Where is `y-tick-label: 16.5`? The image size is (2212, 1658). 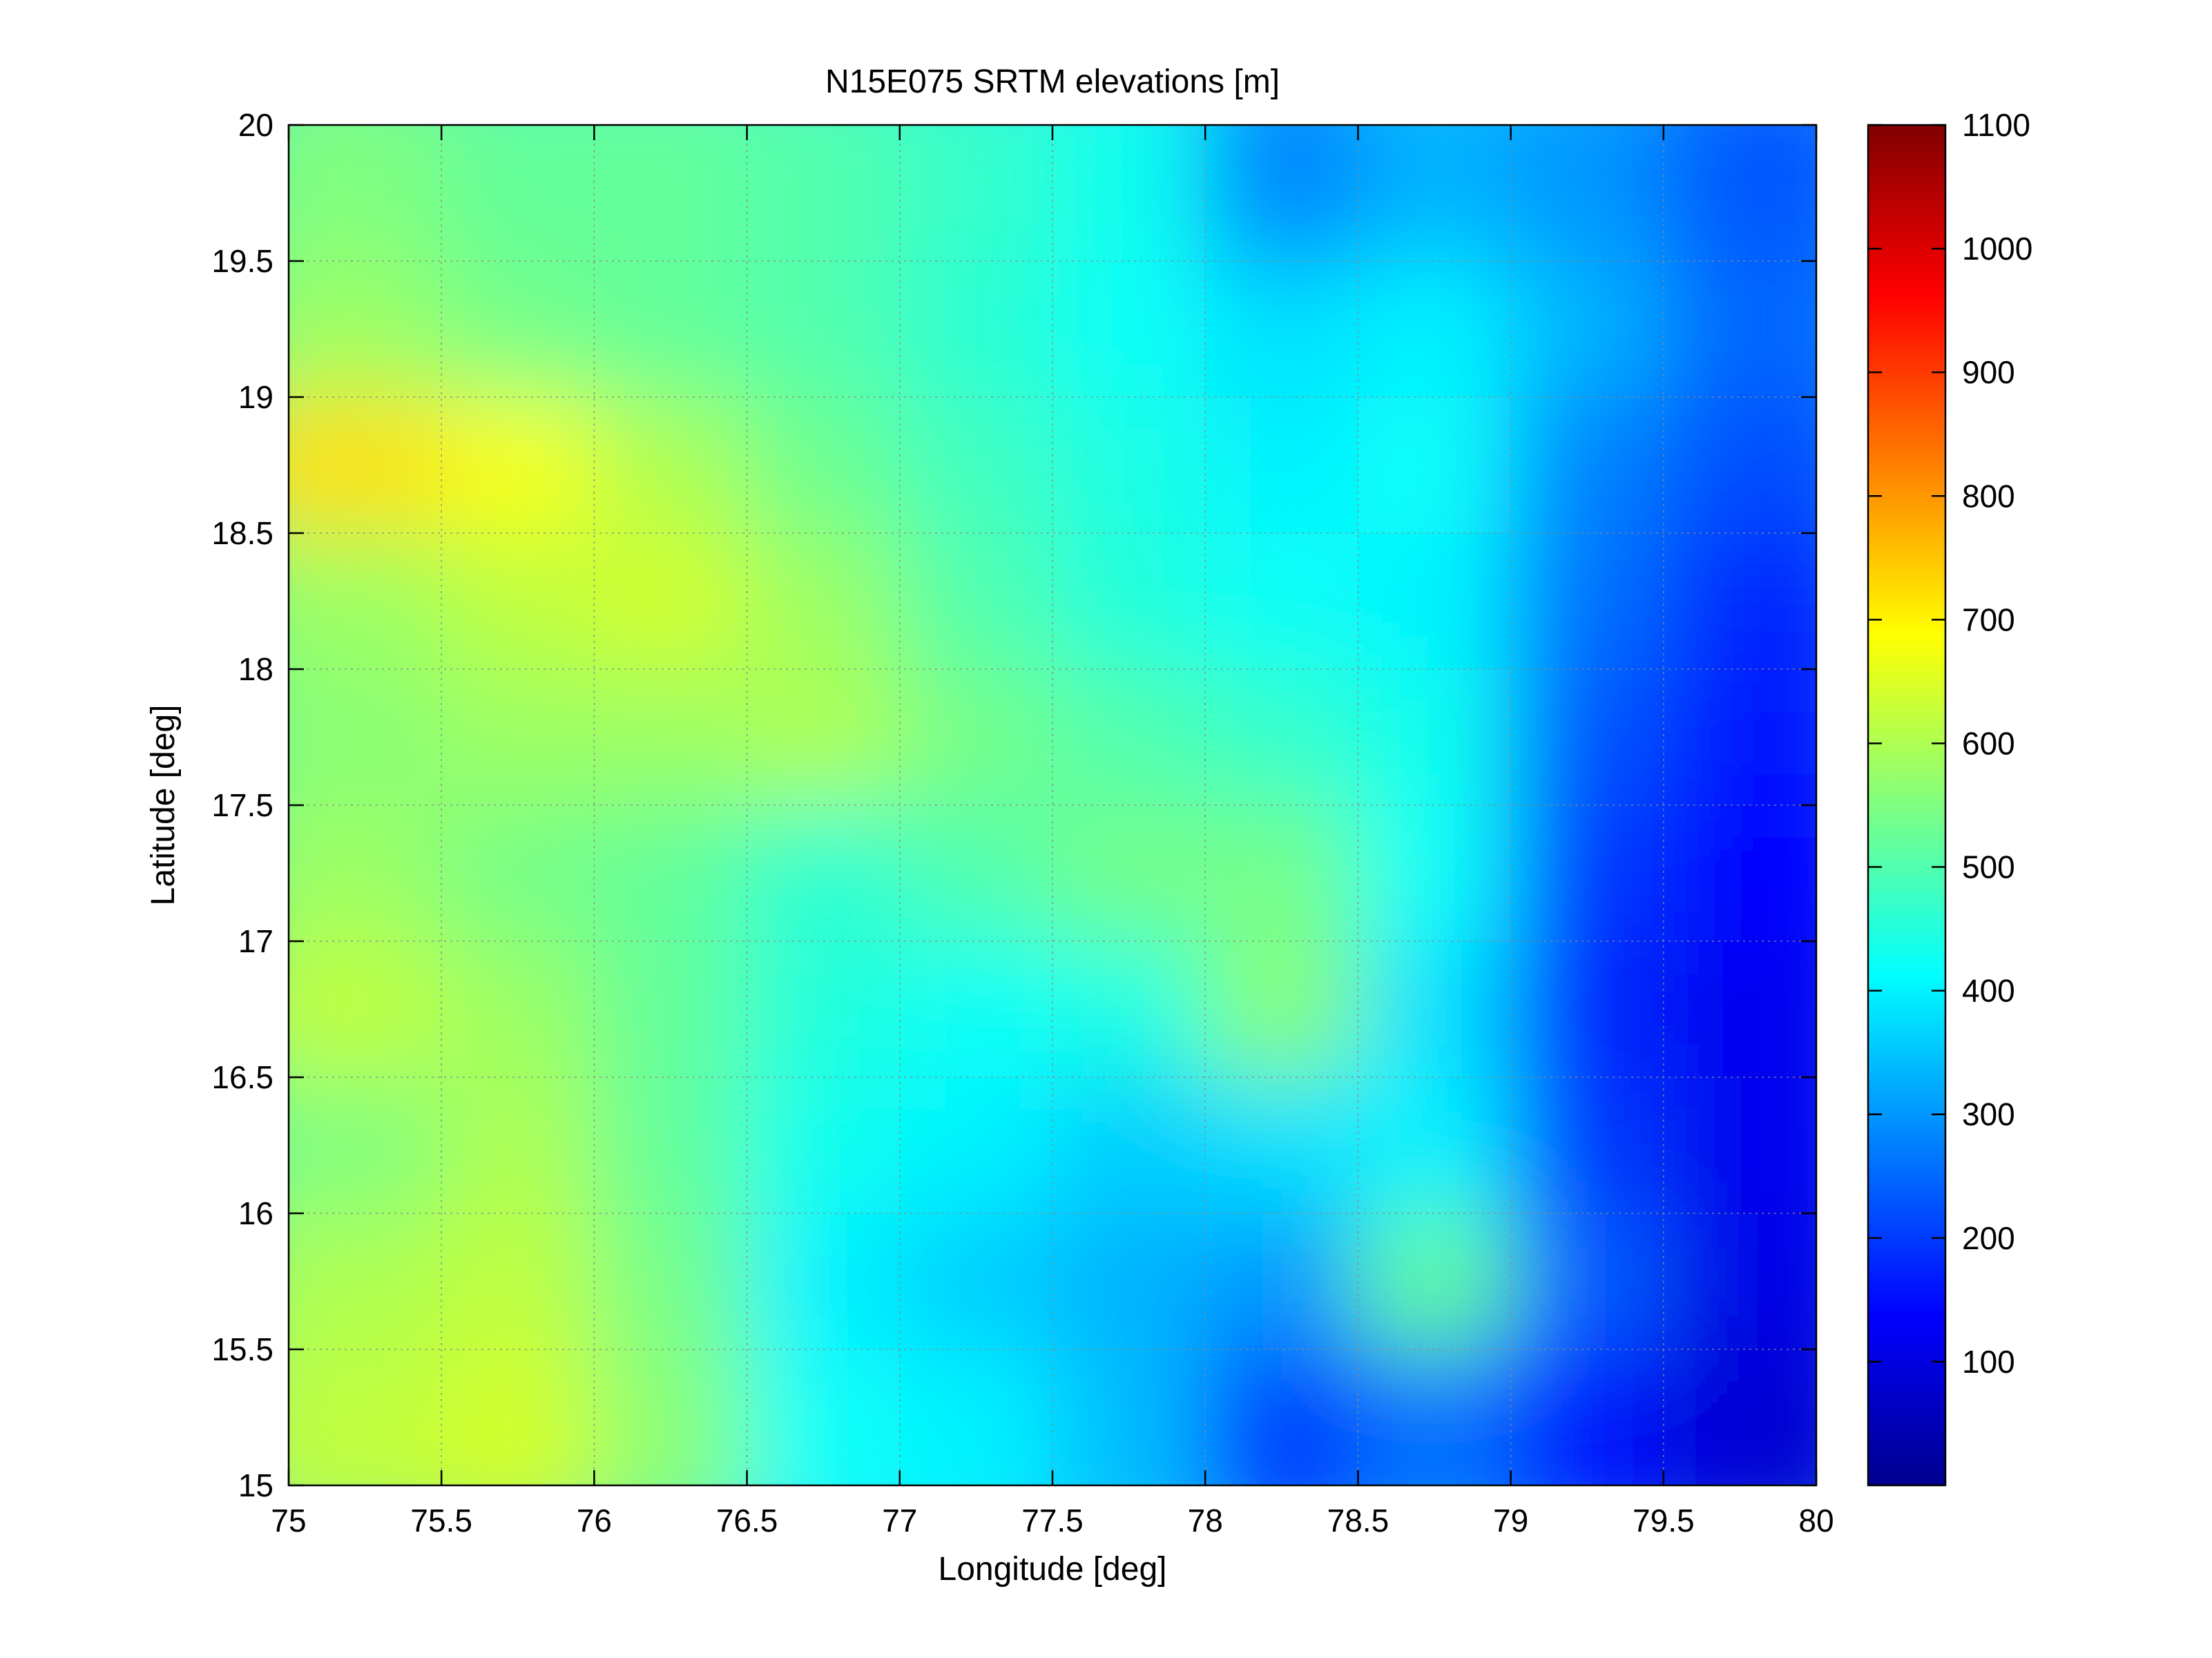
y-tick-label: 16.5 is located at coordinates (242, 1077).